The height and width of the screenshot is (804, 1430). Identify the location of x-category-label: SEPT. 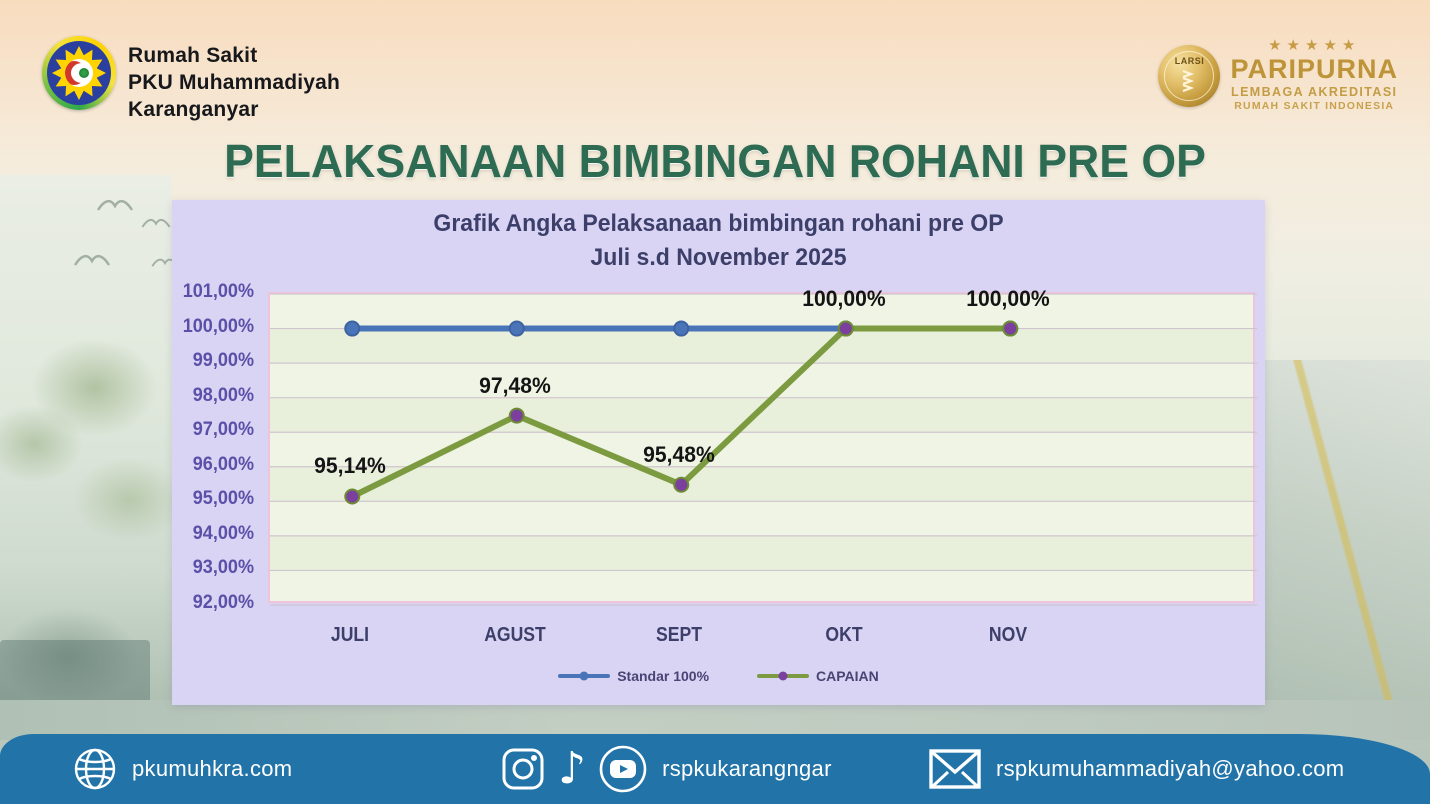
(679, 635).